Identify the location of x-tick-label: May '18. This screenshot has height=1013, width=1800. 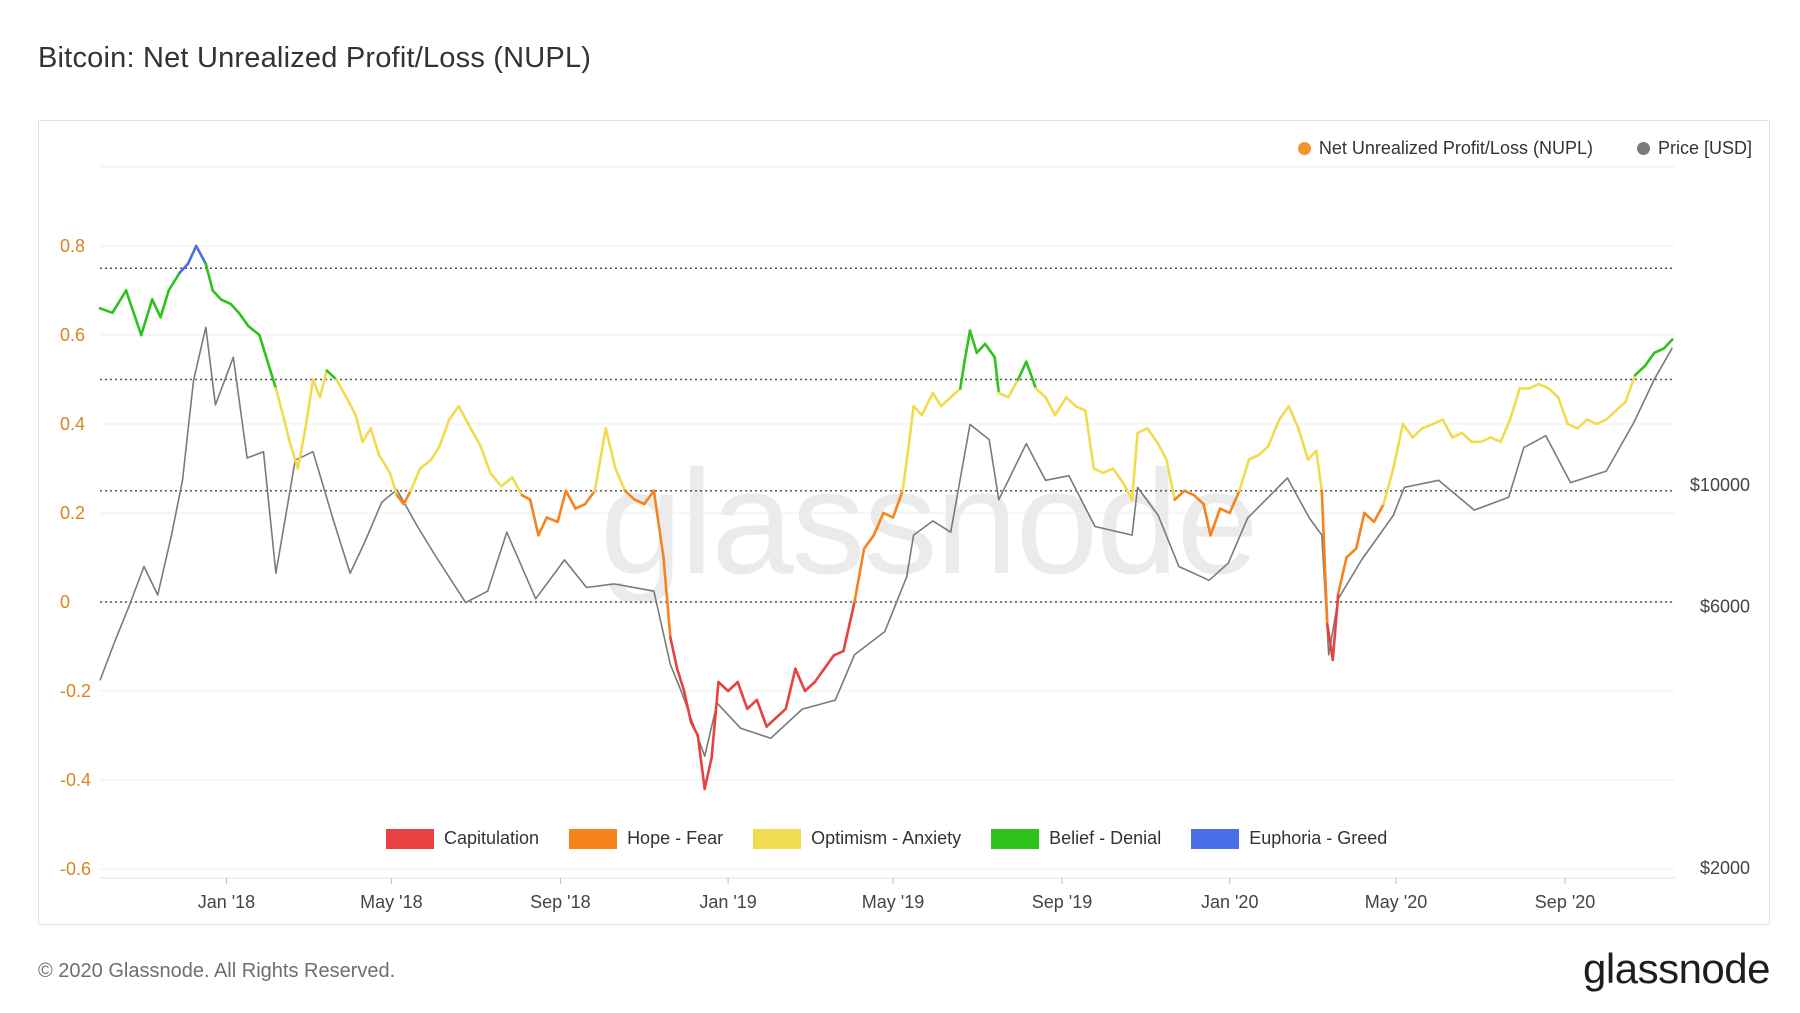
(391, 902).